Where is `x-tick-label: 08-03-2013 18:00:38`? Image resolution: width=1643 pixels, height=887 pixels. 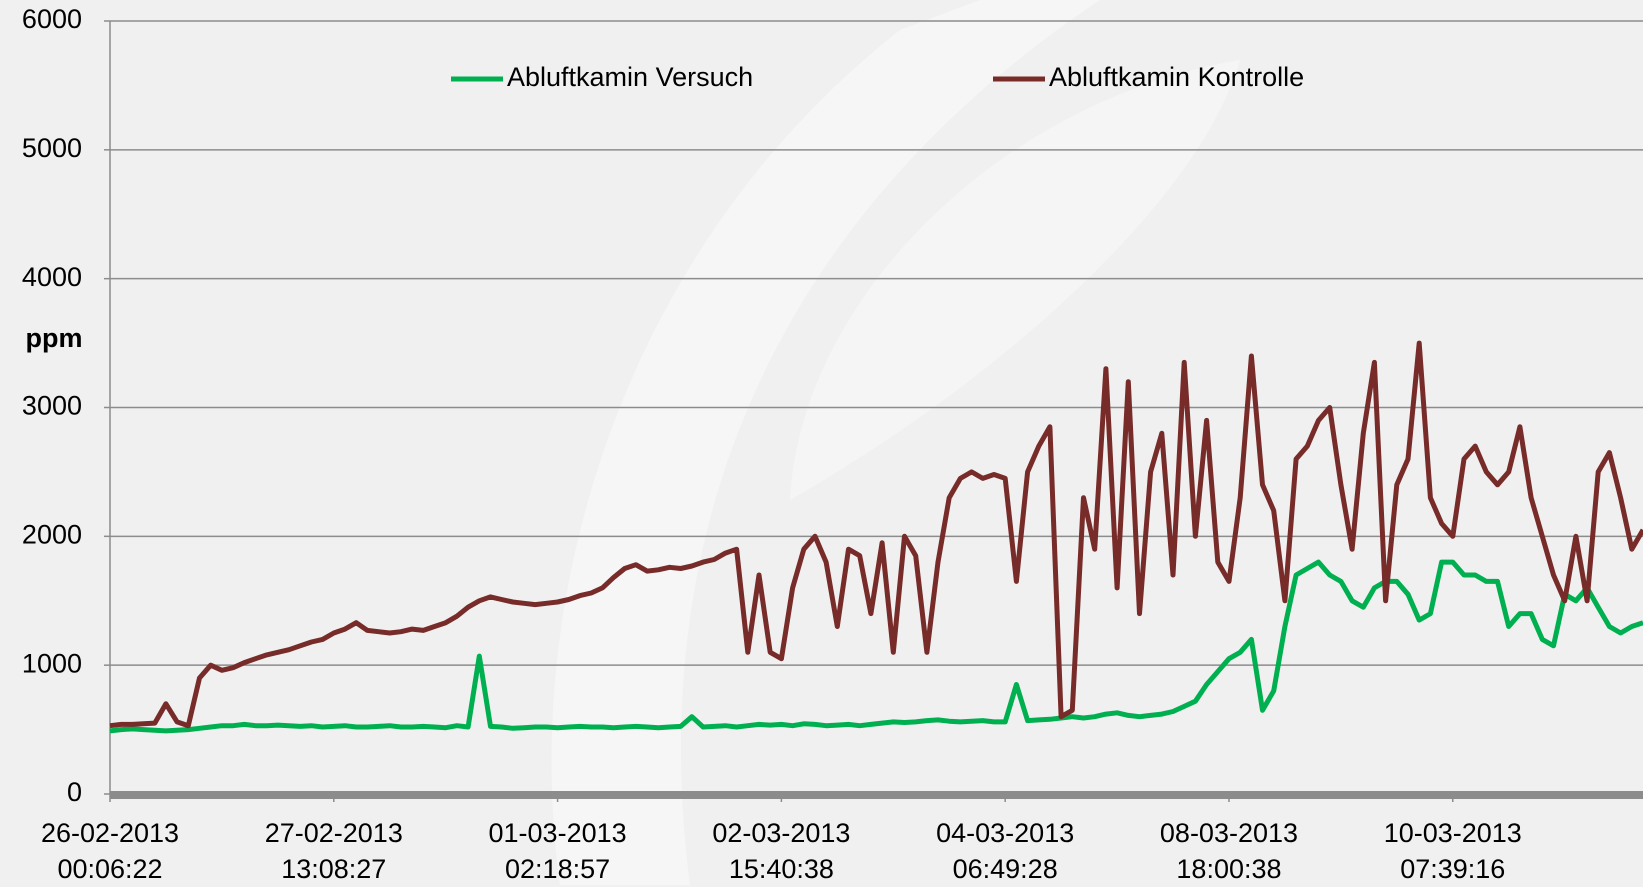 x-tick-label: 08-03-2013 18:00:38 is located at coordinates (1229, 851).